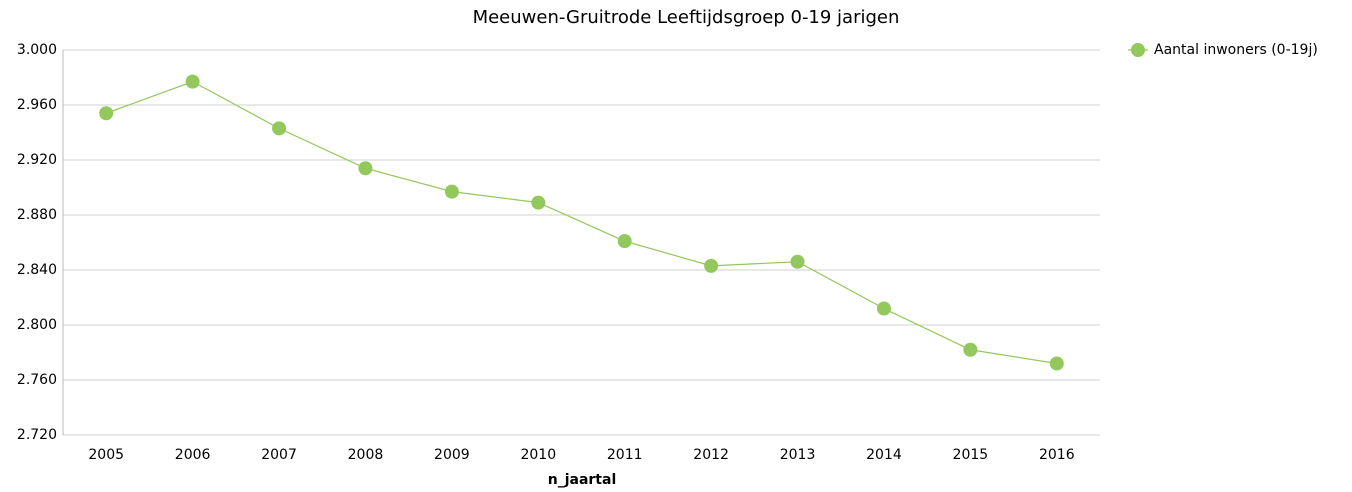  I want to click on x-tick-label: 2009, so click(452, 455).